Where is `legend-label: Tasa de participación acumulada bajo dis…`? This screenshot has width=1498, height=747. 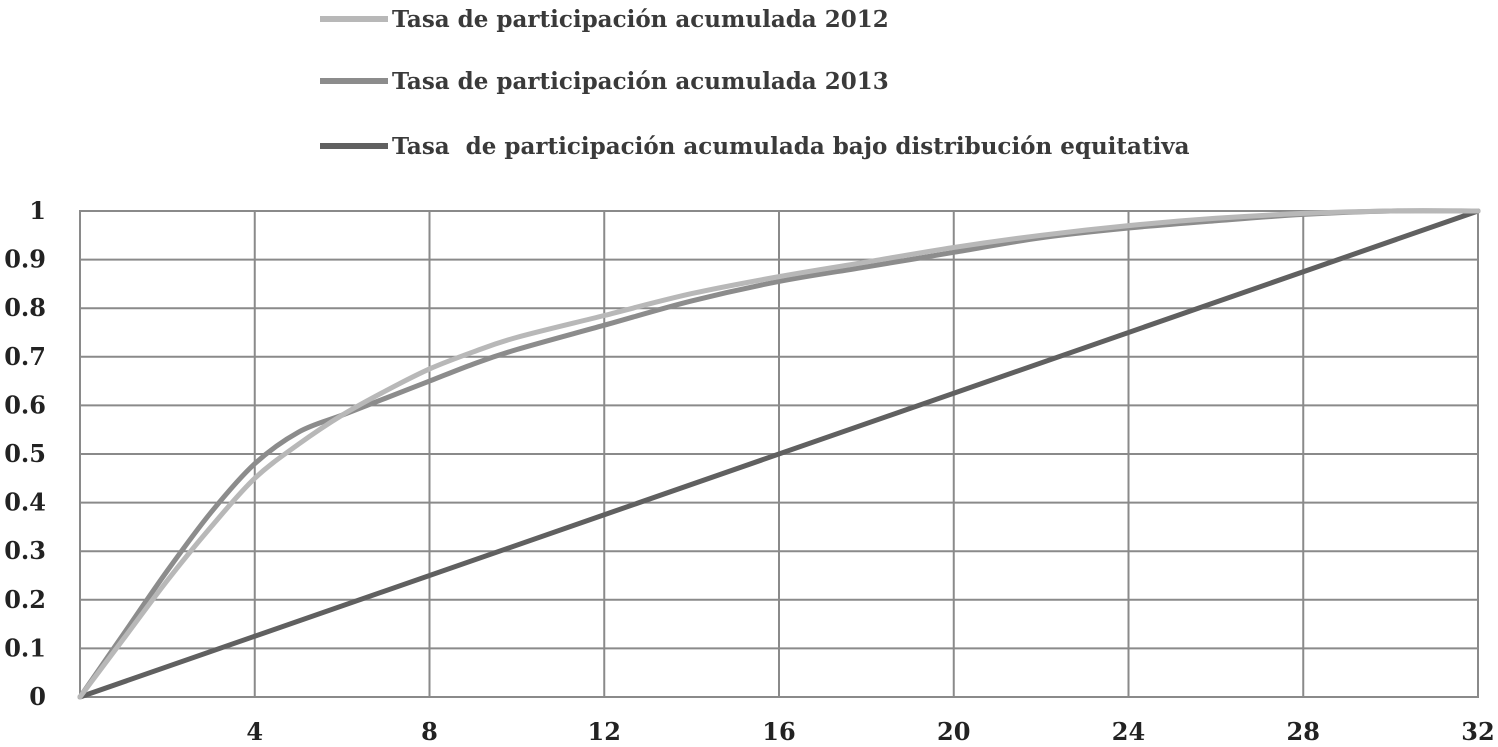 legend-label: Tasa de participación acumulada bajo dis… is located at coordinates (791, 146).